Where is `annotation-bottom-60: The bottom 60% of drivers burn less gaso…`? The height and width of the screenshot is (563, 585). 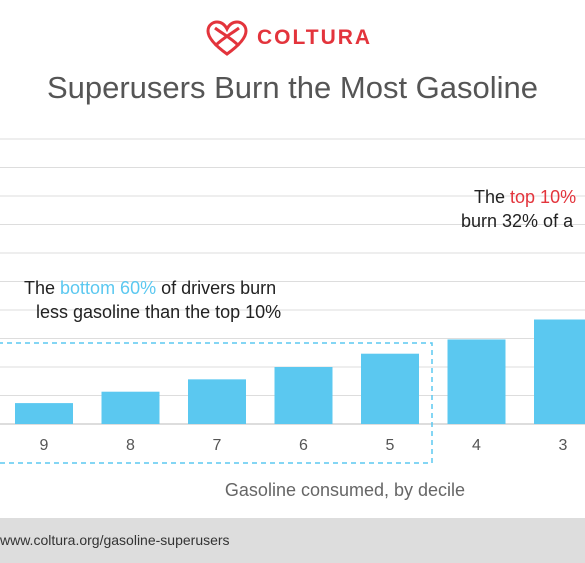
annotation-bottom-60: The bottom 60% of drivers burn less gaso… is located at coordinates (153, 300).